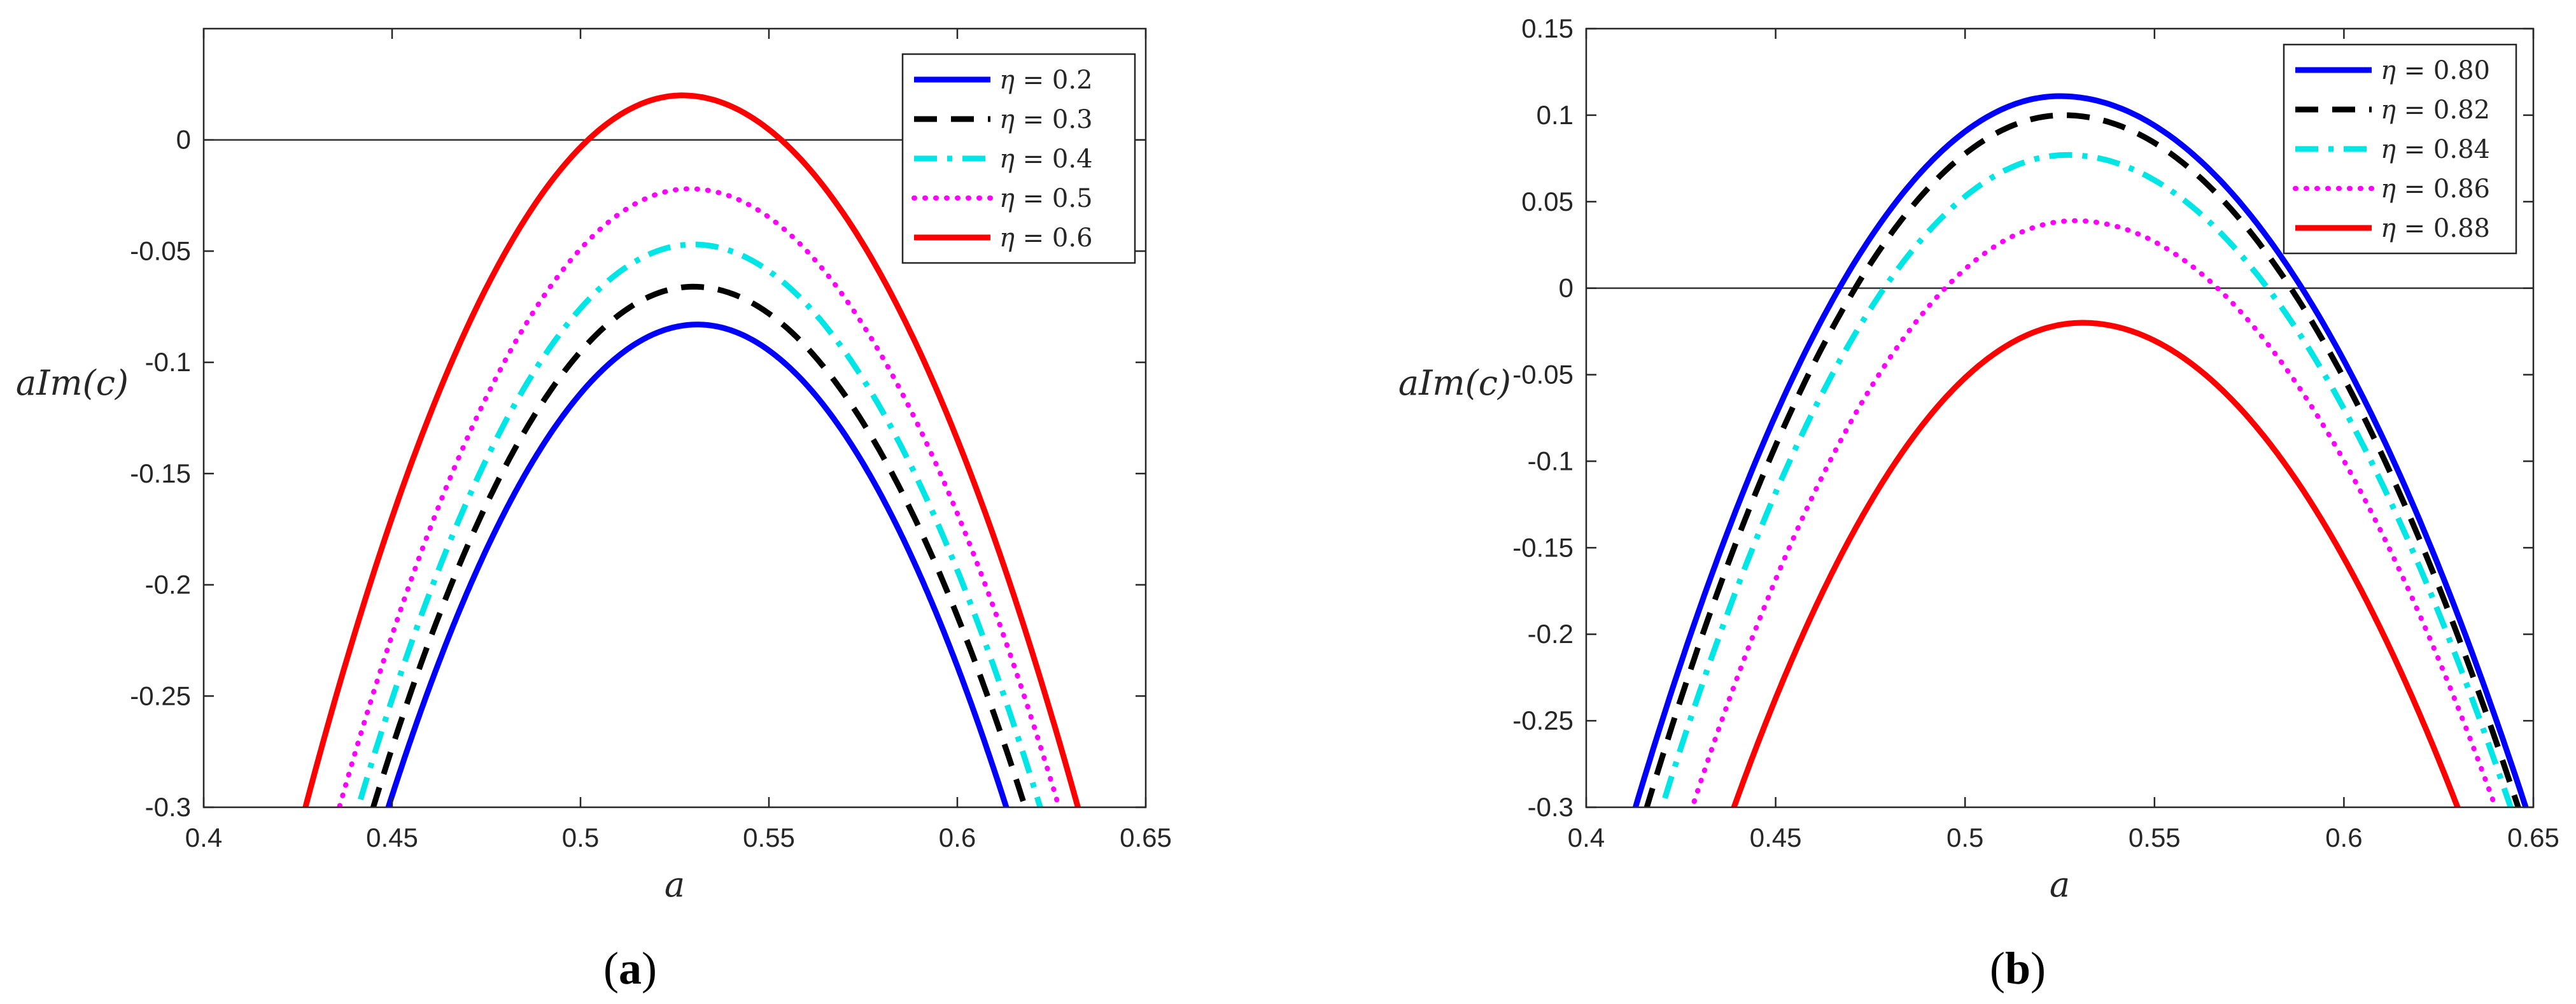 Image resolution: width=2576 pixels, height=1004 pixels. Describe the element at coordinates (2436, 70) in the screenshot. I see `legend-entry: η = 0.80` at that location.